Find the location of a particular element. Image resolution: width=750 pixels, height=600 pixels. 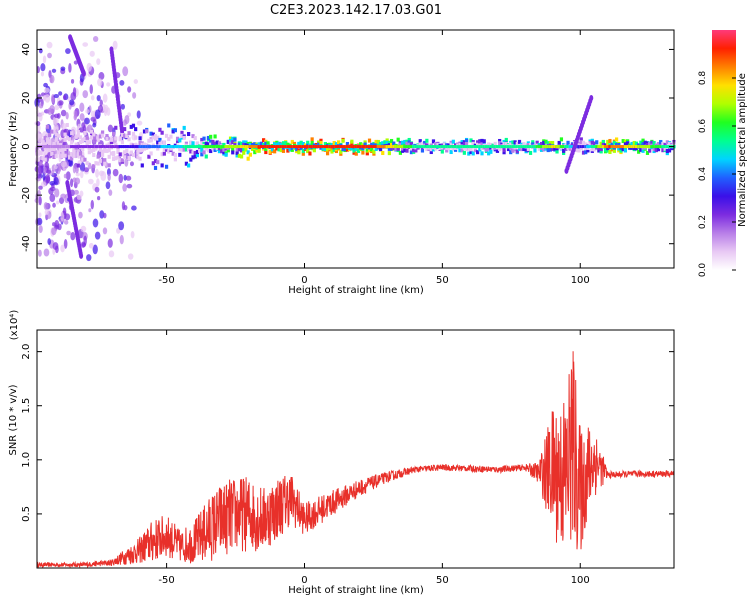

spectrogram-cell-1939 is located at coordinates (667, 147).